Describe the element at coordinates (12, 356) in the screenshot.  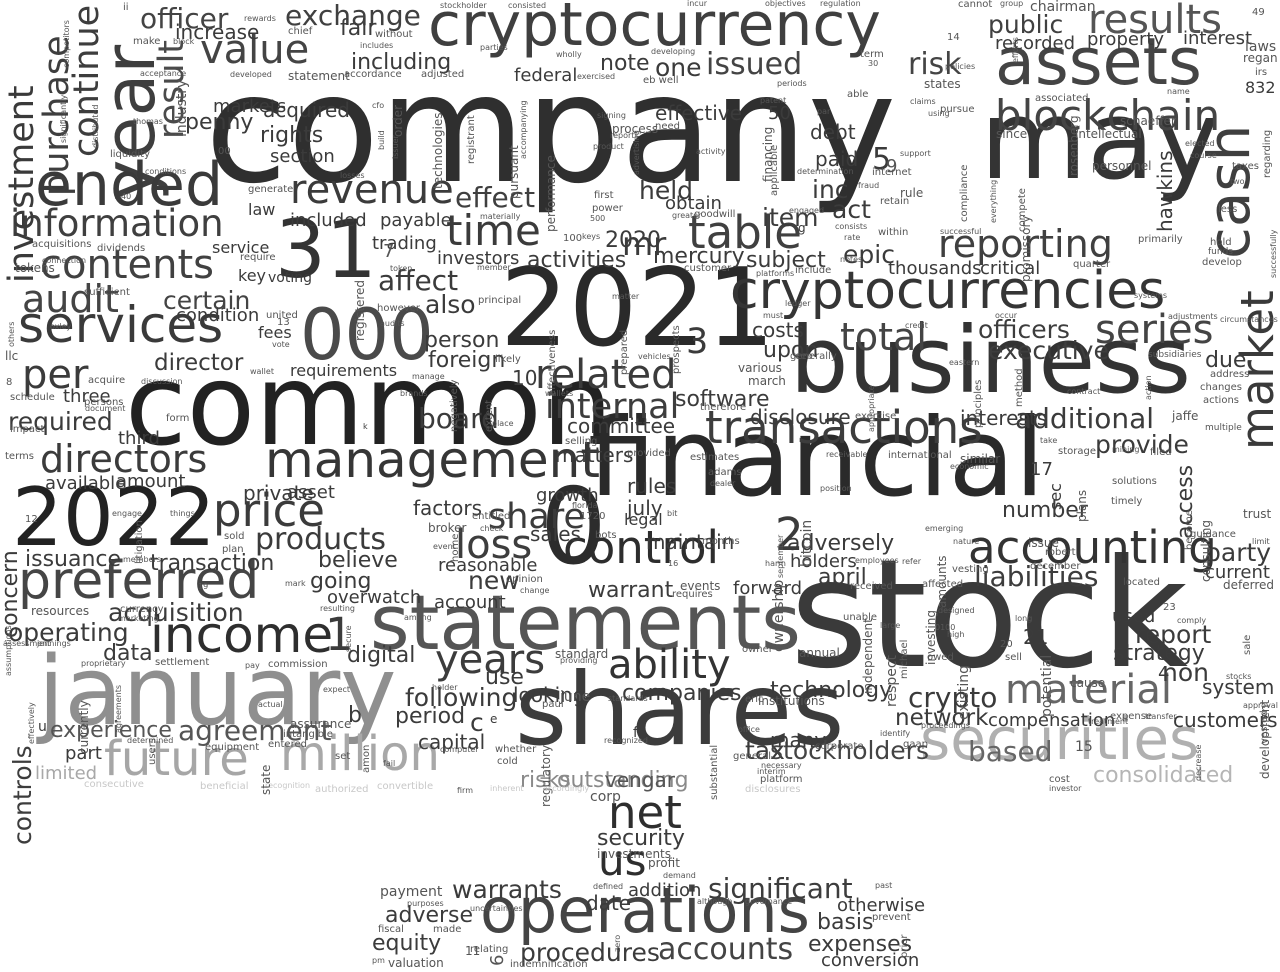
I see `word-llc: llc` at that location.